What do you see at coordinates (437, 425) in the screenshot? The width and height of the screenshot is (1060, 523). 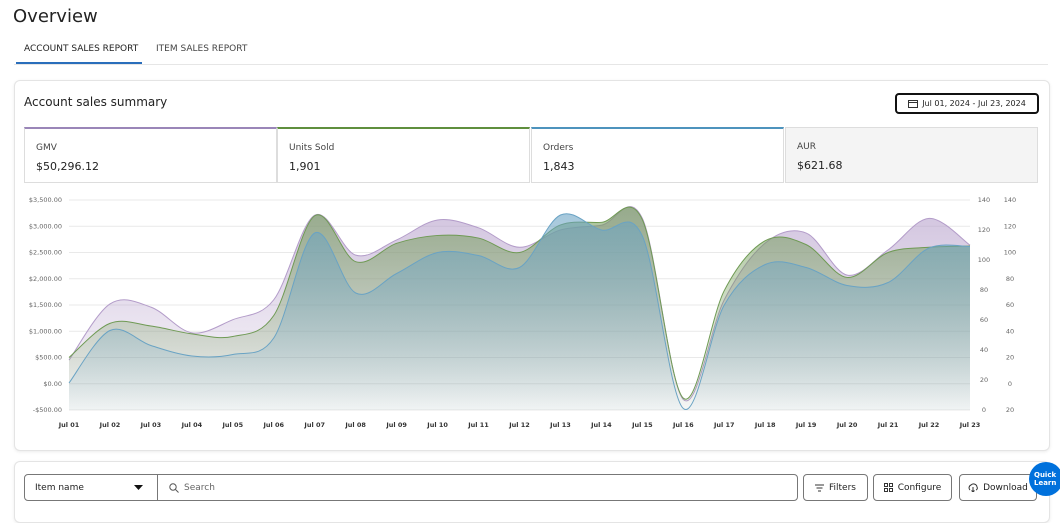 I see `x-tick-label: Jul 10` at bounding box center [437, 425].